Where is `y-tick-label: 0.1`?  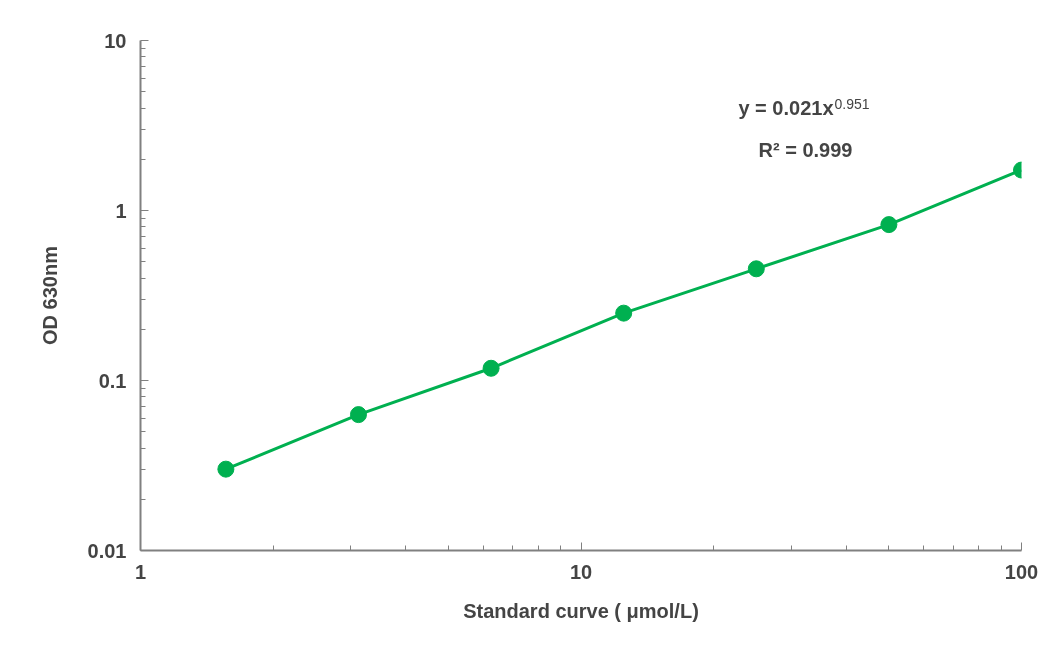
y-tick-label: 0.1 is located at coordinates (112, 380).